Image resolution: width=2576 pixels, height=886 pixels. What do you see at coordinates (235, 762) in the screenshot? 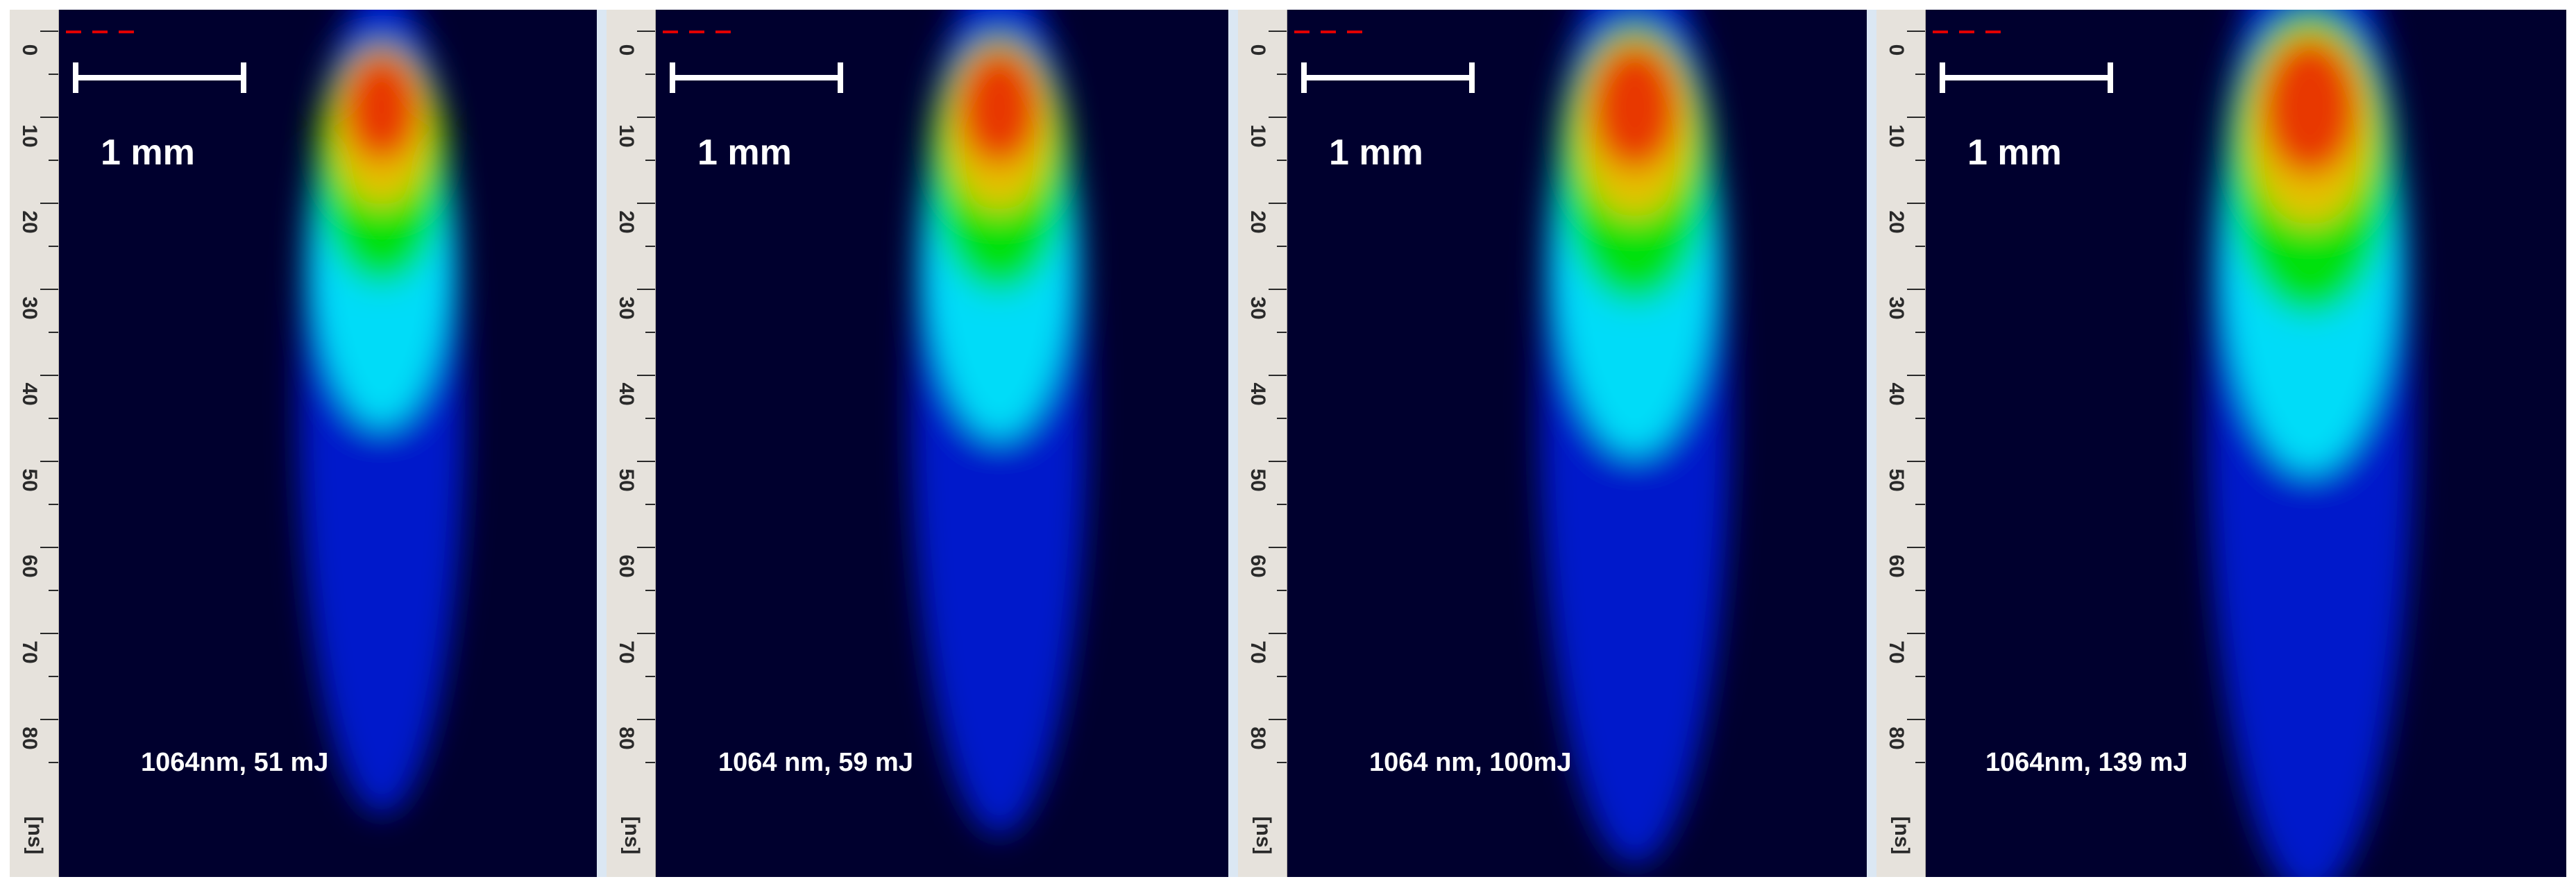
I see `panel-caption: 1064nm, 51 mJ` at bounding box center [235, 762].